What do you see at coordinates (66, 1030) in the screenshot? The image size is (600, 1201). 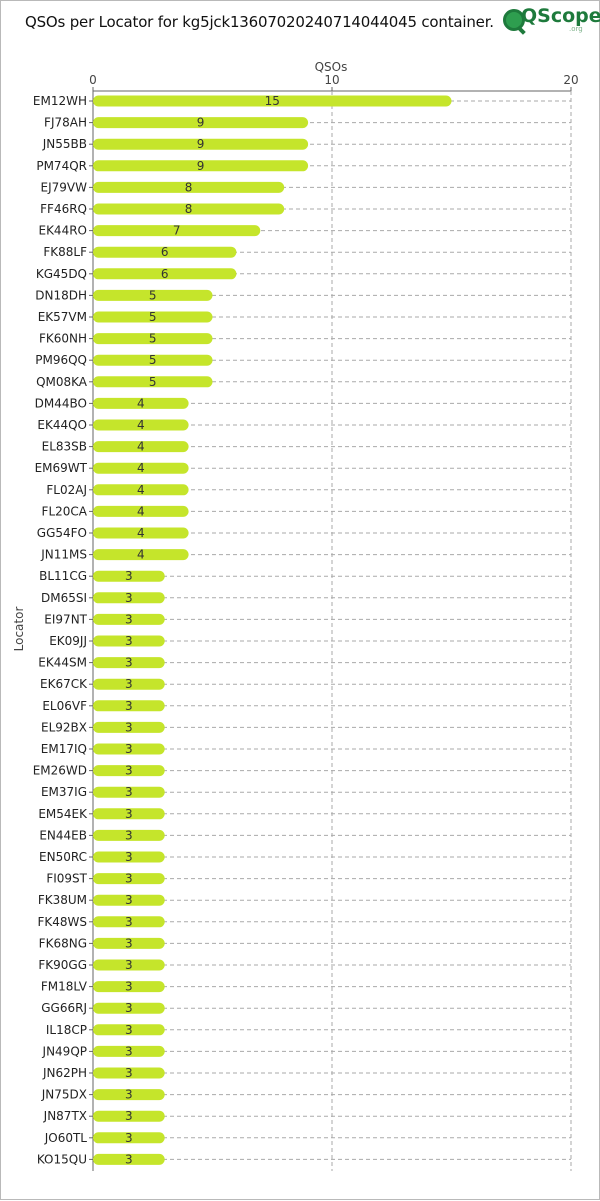 I see `category-label: IL18CP` at bounding box center [66, 1030].